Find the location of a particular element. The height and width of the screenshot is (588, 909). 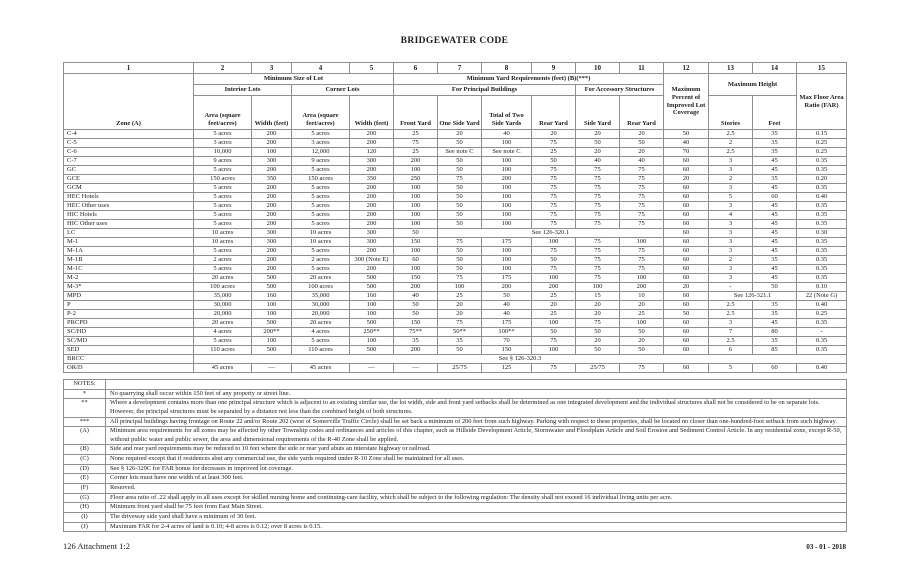

note-label: ** is located at coordinates (84, 408).